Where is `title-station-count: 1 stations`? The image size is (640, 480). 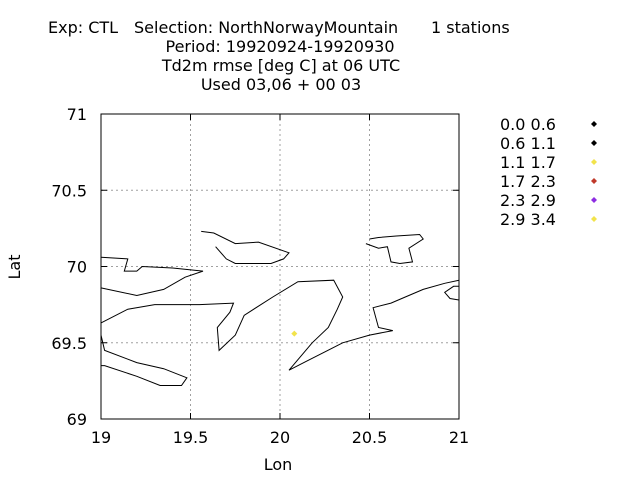
title-station-count: 1 stations is located at coordinates (470, 27).